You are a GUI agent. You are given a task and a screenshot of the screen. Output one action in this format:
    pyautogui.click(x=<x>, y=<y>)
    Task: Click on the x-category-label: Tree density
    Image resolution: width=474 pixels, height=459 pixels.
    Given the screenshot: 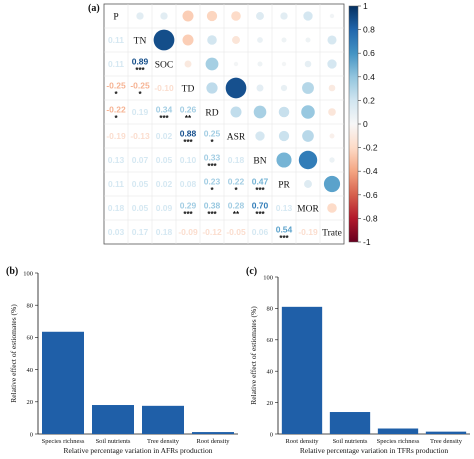 What is the action you would take?
    pyautogui.click(x=163, y=441)
    